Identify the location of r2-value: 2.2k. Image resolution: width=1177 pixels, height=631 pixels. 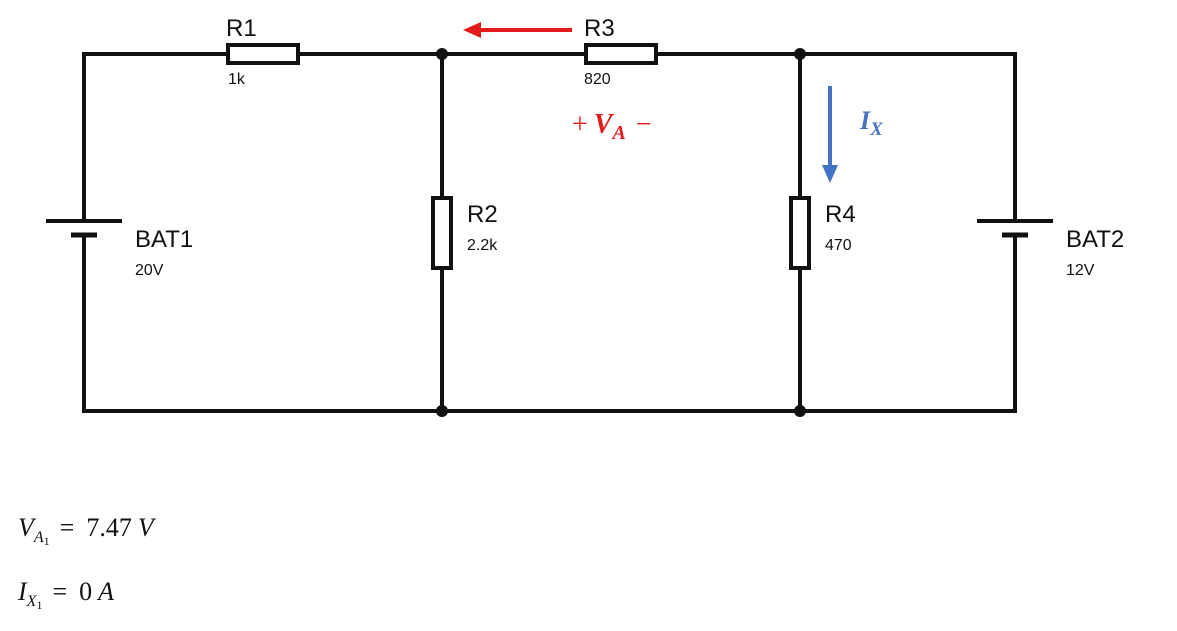
(482, 245).